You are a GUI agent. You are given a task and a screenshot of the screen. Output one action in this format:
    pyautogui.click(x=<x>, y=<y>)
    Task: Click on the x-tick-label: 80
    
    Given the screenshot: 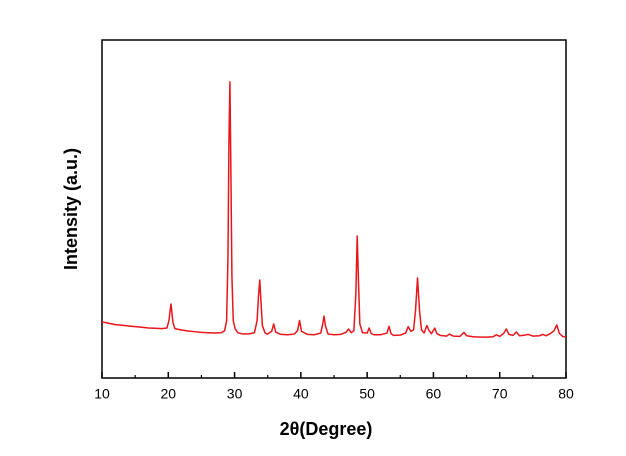 What is the action you would take?
    pyautogui.click(x=566, y=394)
    